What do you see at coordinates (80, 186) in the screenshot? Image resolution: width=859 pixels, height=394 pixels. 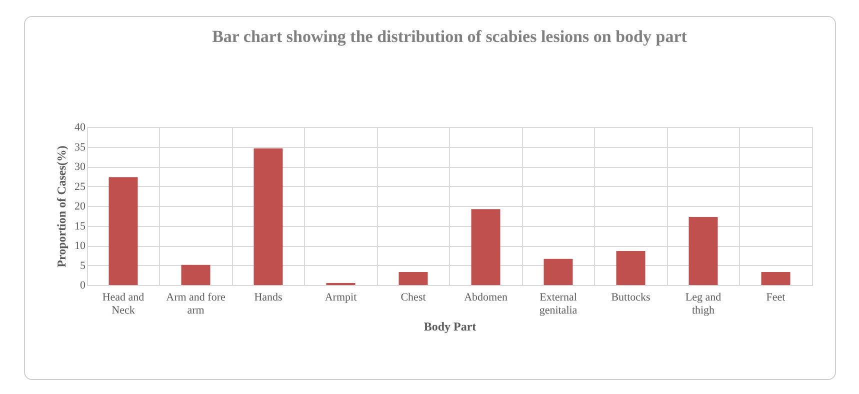 I see `y-tick-label: 25` at bounding box center [80, 186].